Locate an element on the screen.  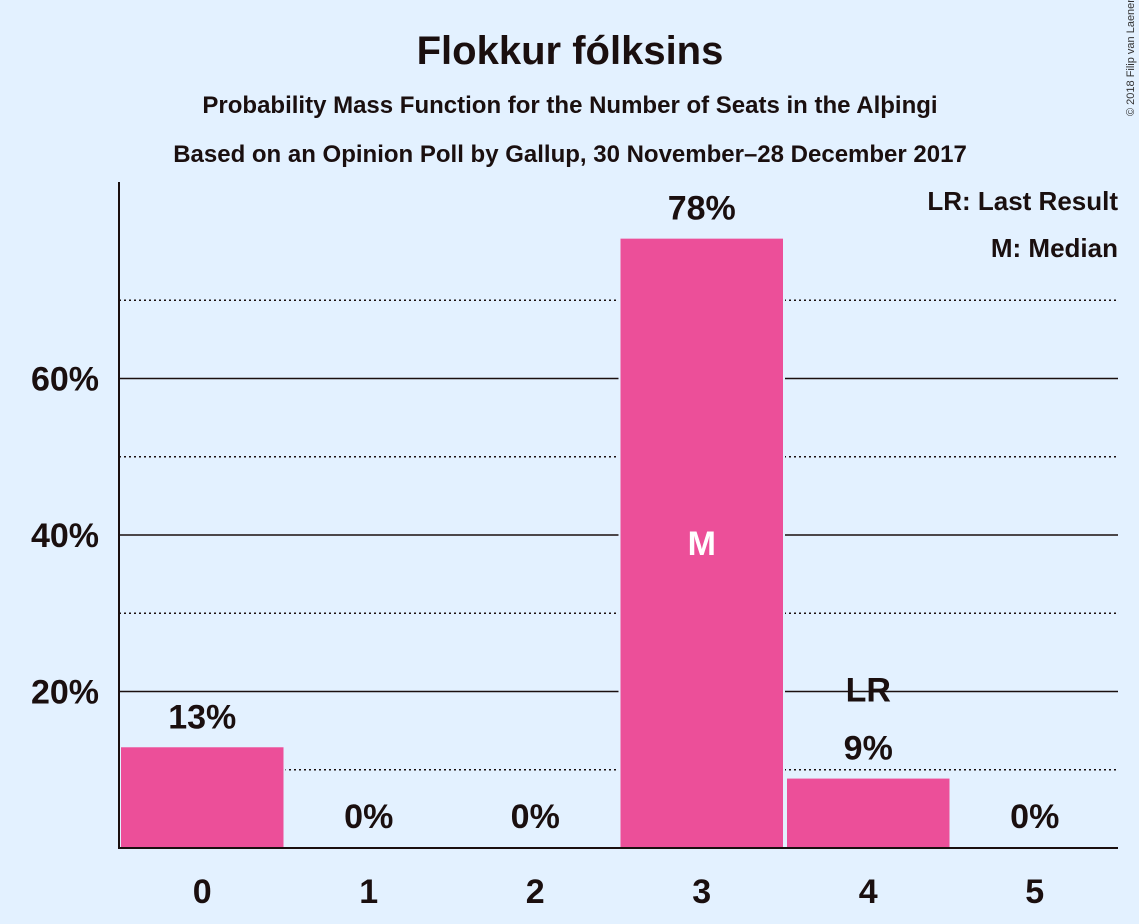
value-label-4: 9% is located at coordinates (868, 749).